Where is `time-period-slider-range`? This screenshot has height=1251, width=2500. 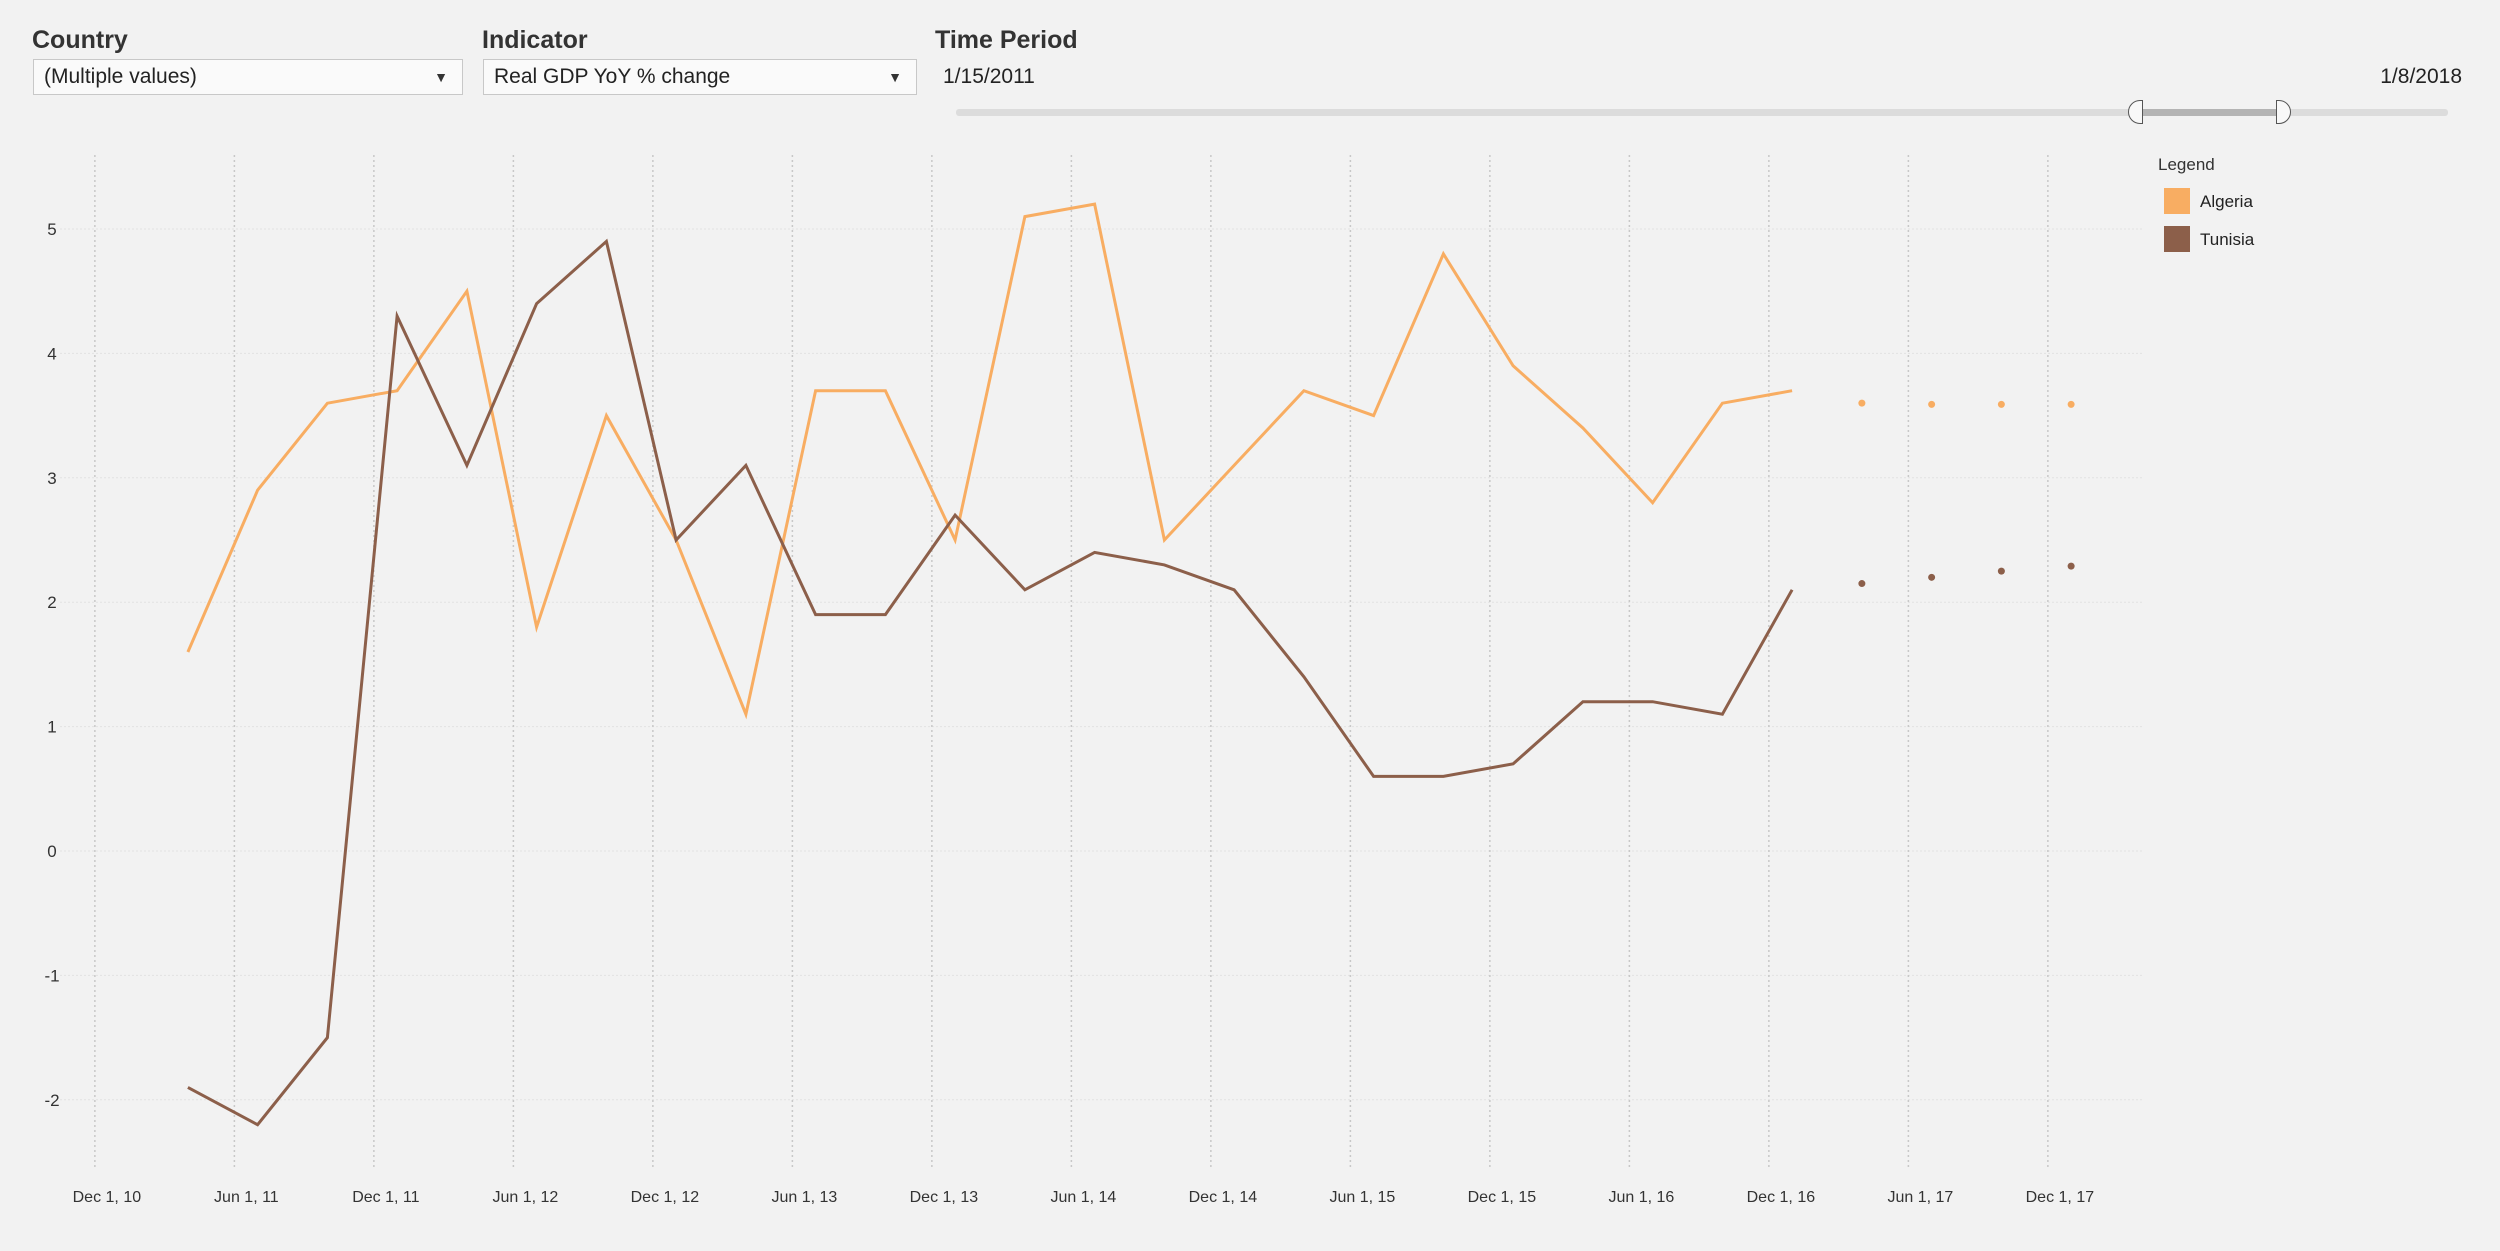
time-period-slider-range is located at coordinates (2211, 112).